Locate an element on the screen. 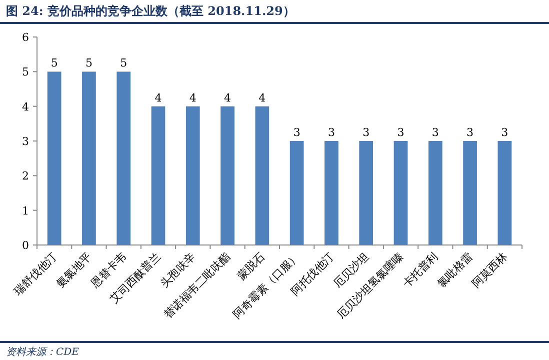 This screenshot has height=360, width=549. chart-title: 图 24: 竞价品种的竞争企业数（截至 2018.11.29） is located at coordinates (150, 11).